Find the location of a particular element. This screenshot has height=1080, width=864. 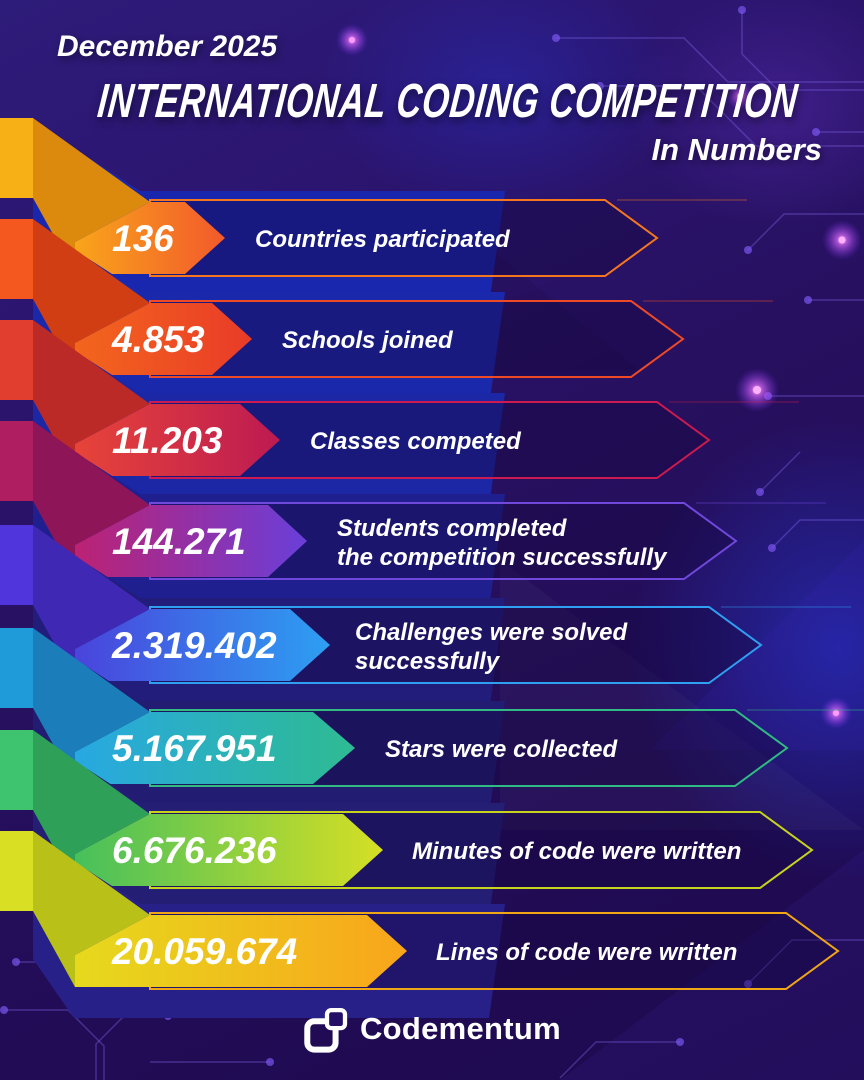

stat-number: 11.203 is located at coordinates (167, 440).